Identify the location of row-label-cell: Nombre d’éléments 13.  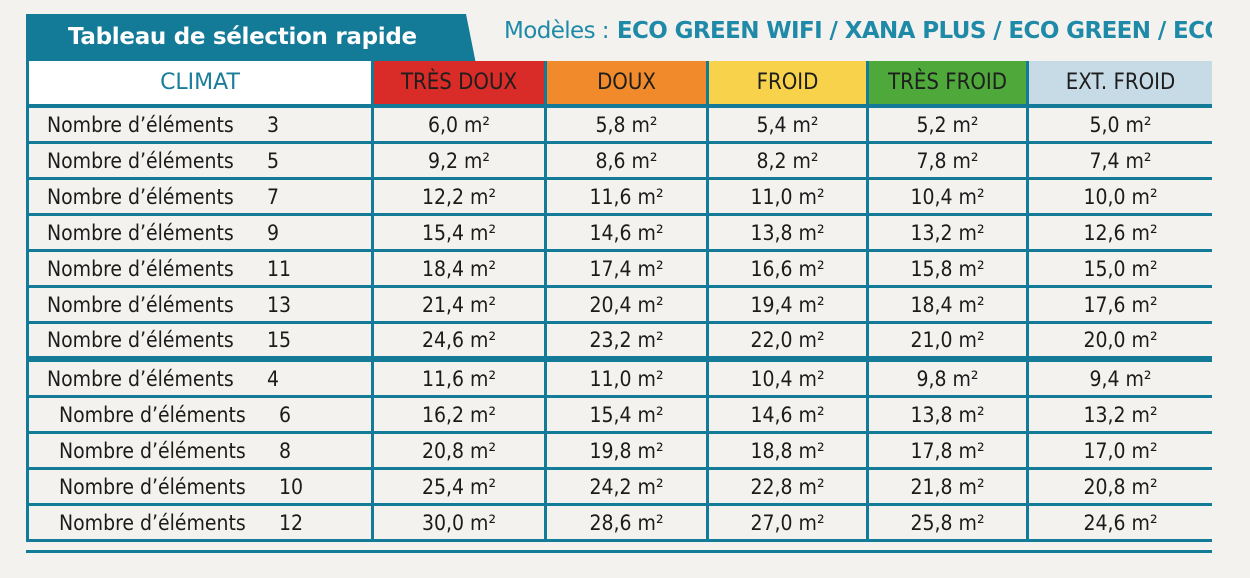
(201, 304).